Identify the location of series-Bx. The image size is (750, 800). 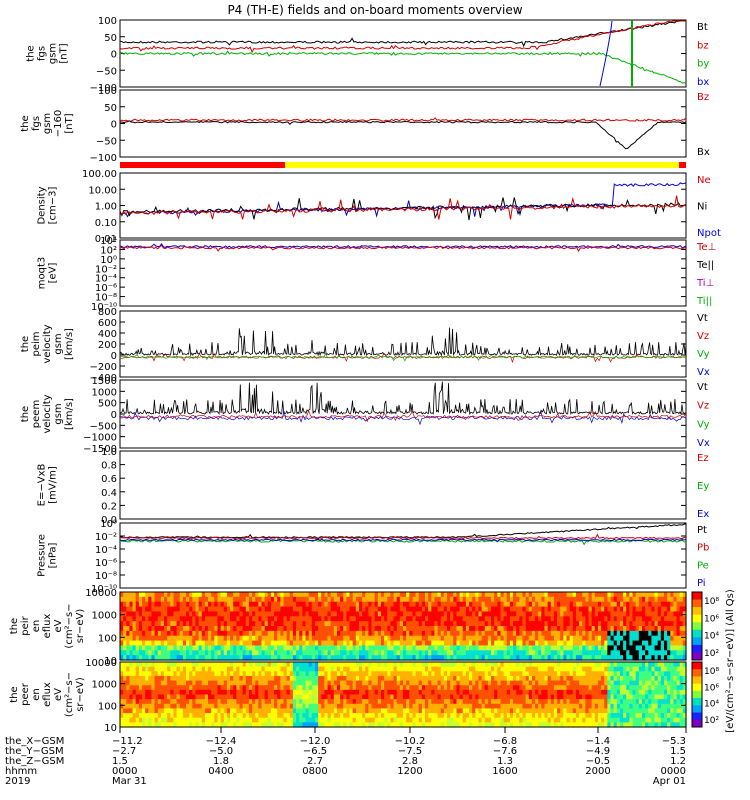
(403, 135).